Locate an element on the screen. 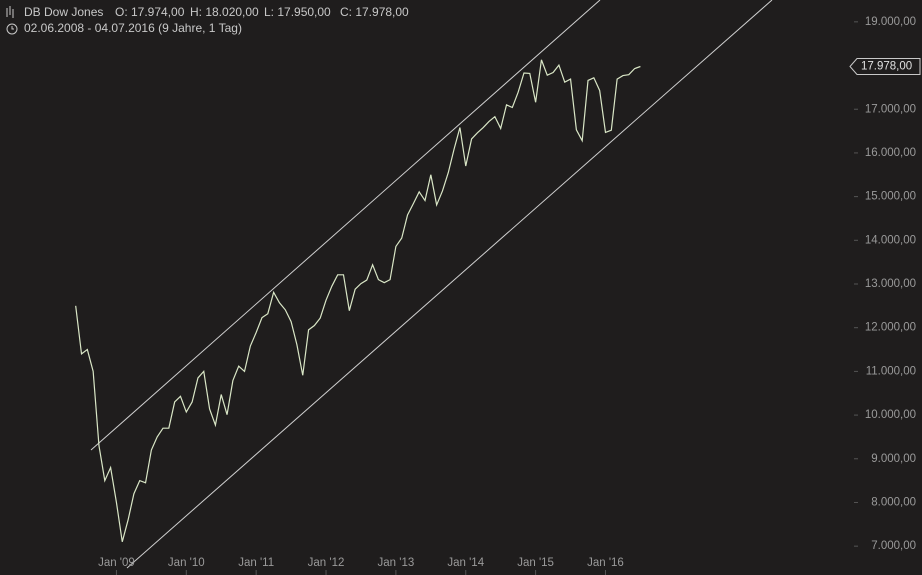 The width and height of the screenshot is (922, 575). y-tick-label: 7.000,00 is located at coordinates (893, 546).